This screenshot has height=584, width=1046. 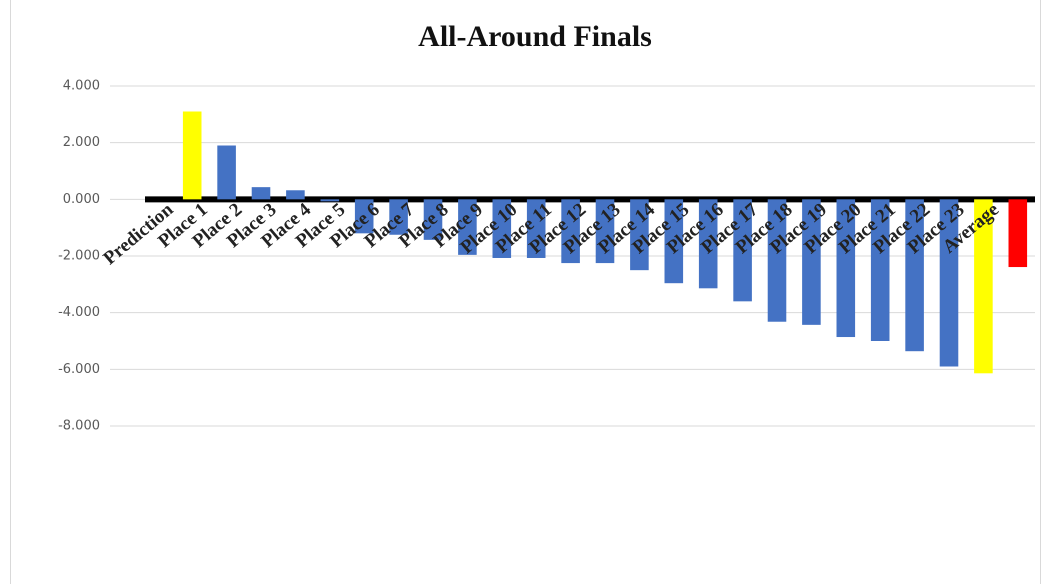 What do you see at coordinates (79, 256) in the screenshot?
I see `y-tick-label: -2.000` at bounding box center [79, 256].